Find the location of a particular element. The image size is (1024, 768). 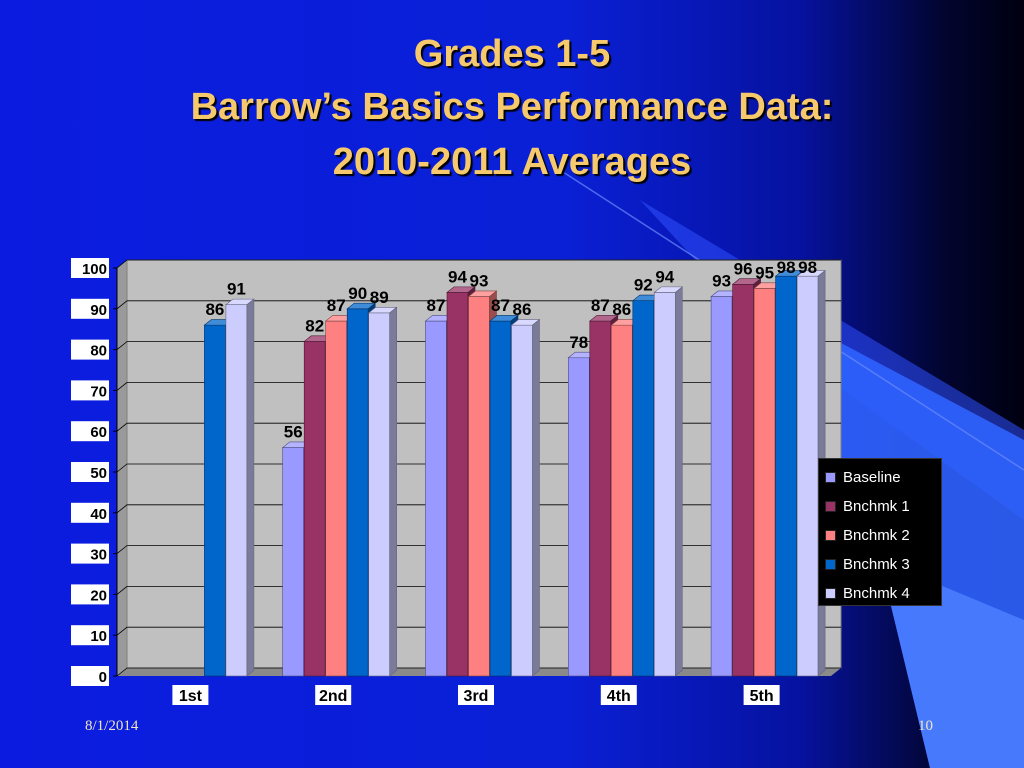

slide-title-line-2: Barrow’s Basics Performance Data: is located at coordinates (512, 107).